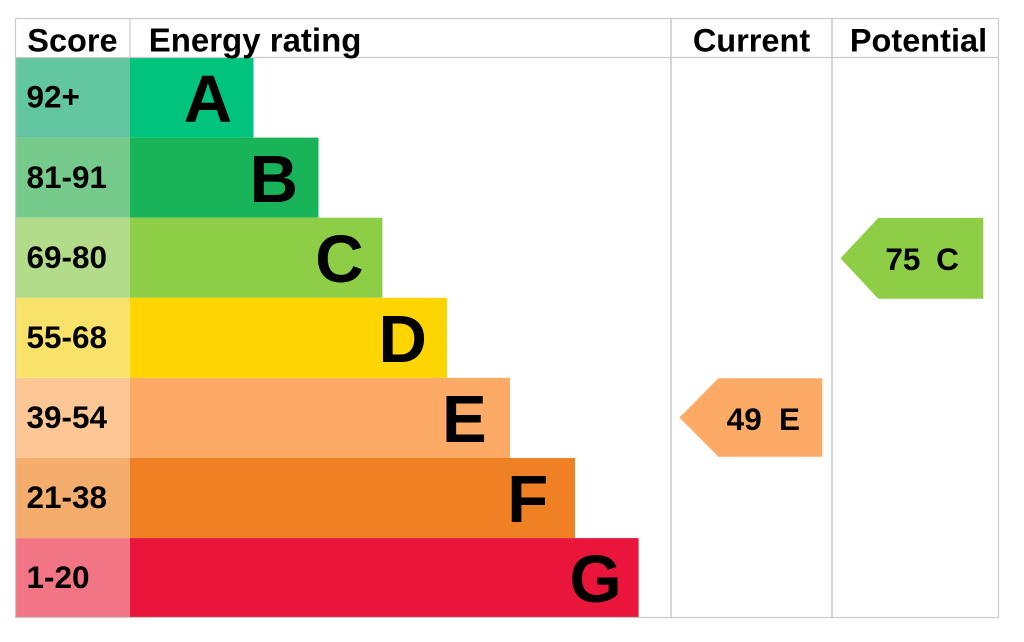 This screenshot has height=642, width=1024. What do you see at coordinates (918, 41) in the screenshot?
I see `svg-text: Potential` at bounding box center [918, 41].